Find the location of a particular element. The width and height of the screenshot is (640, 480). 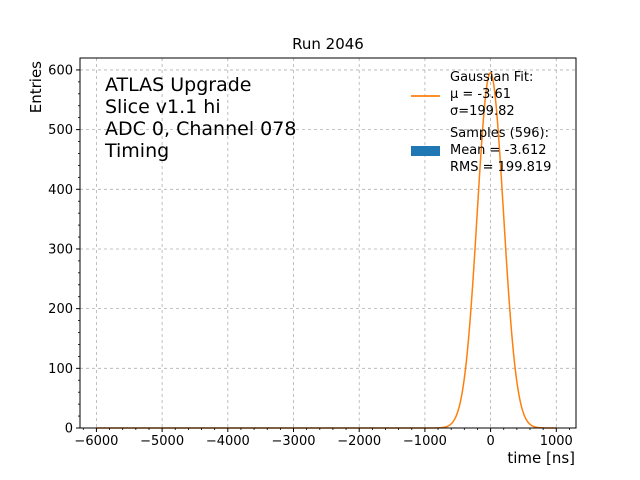

y-tick-label: 0 is located at coordinates (69, 429).